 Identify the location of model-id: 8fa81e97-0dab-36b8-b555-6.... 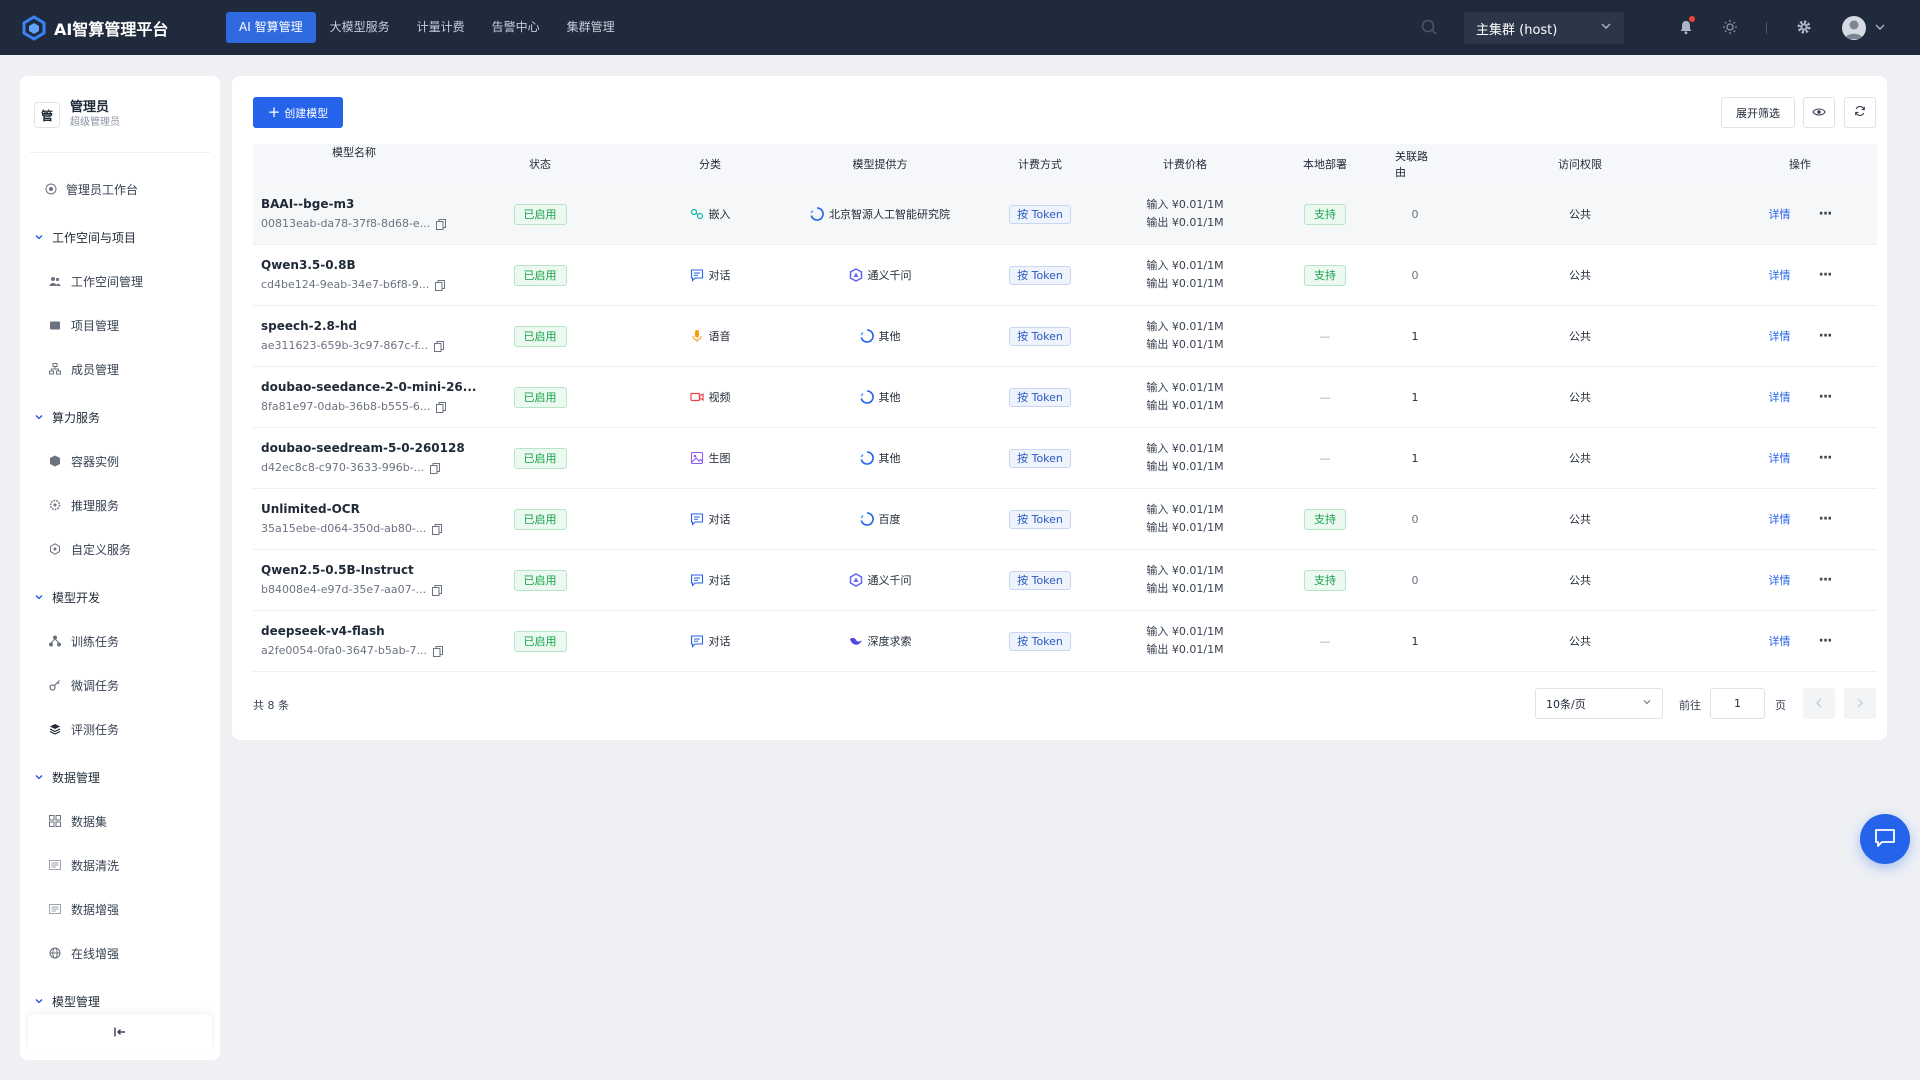
(346, 406).